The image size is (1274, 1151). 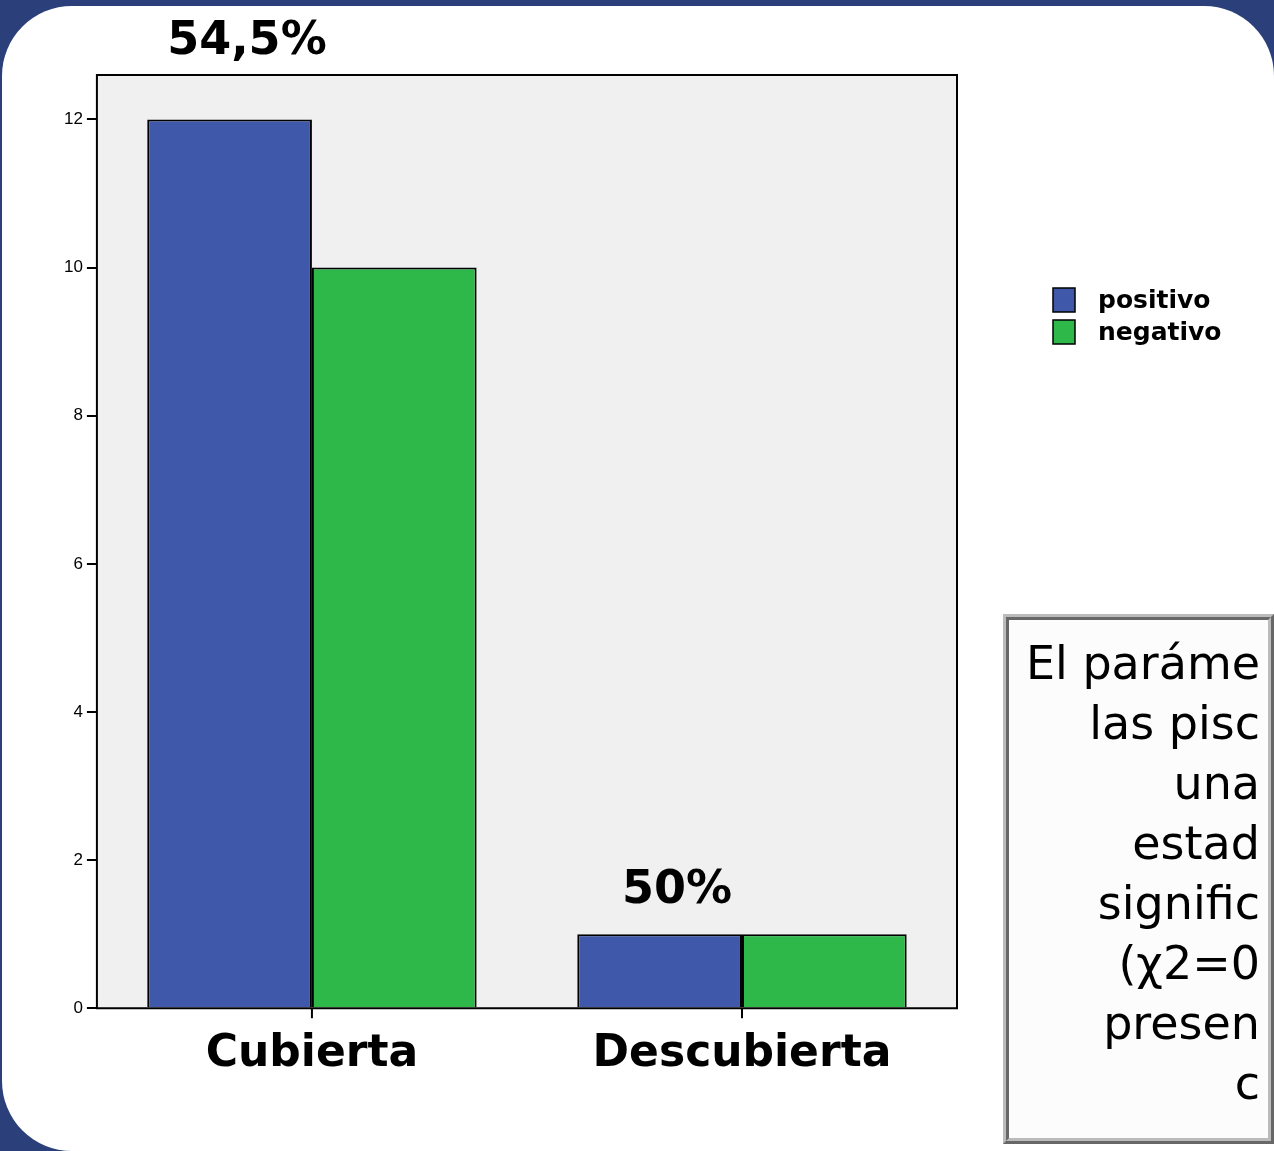 I want to click on text: 54,5%, so click(x=247, y=37).